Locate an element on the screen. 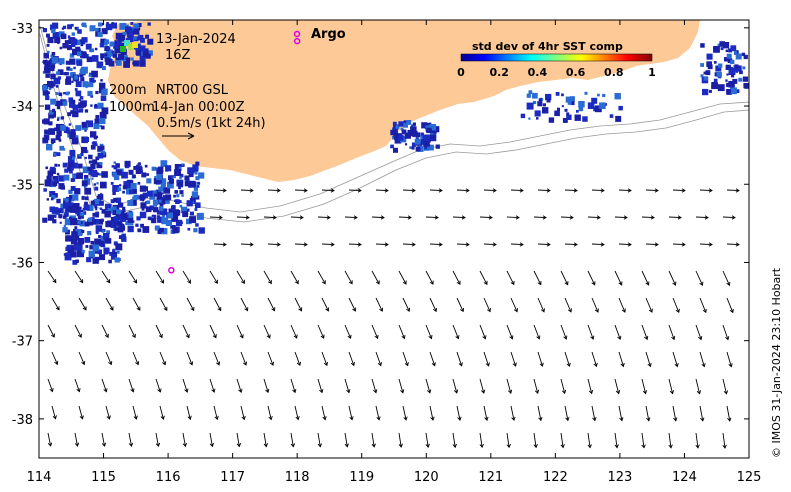 The height and width of the screenshot is (492, 791). analysis-time-label: 14-Jan 00:00Z is located at coordinates (198, 107).